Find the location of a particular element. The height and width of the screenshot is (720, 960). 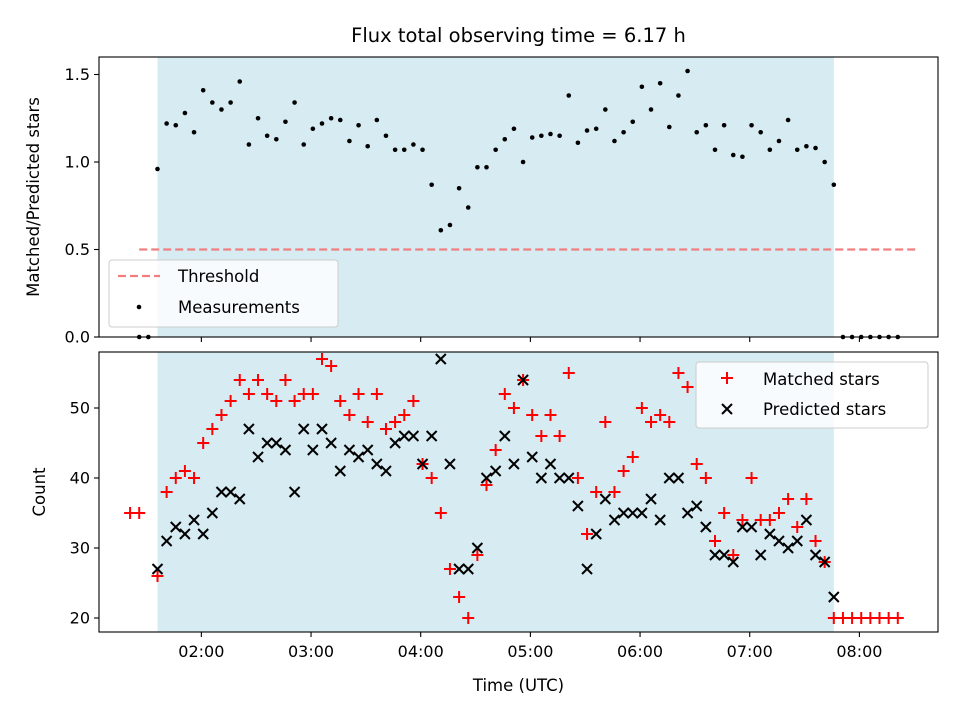

x-tick-label: 05:00 is located at coordinates (530, 651).